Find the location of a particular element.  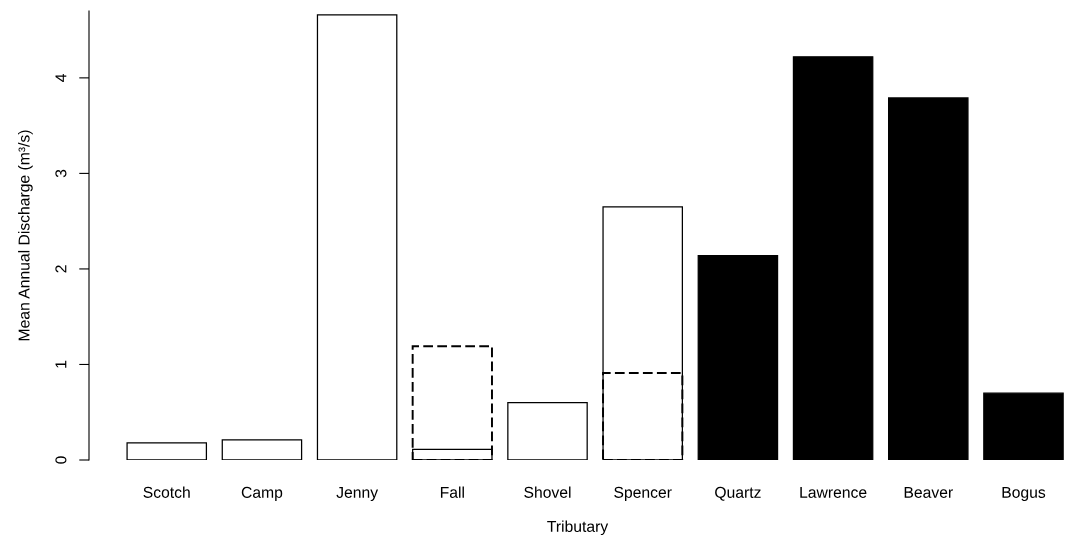

x-tick-label: Camp is located at coordinates (262, 494).